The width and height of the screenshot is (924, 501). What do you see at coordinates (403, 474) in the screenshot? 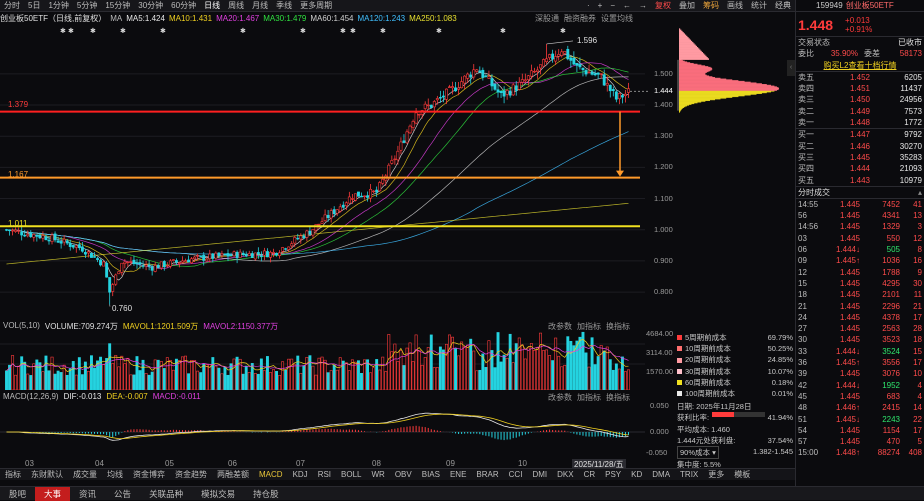
I see `indicator-tab-12: OBV` at bounding box center [403, 474].